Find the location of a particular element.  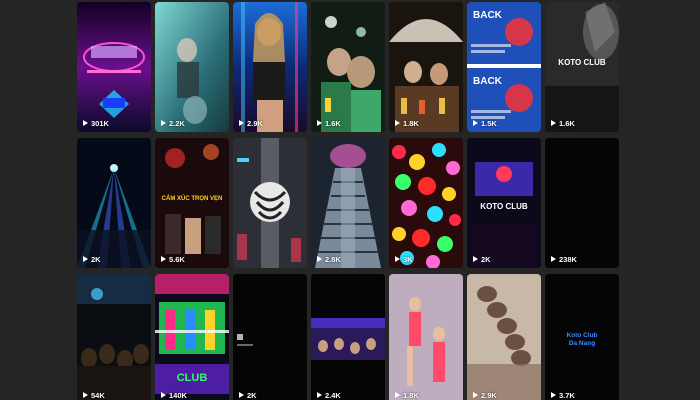

view-count: 140K is located at coordinates (174, 395).